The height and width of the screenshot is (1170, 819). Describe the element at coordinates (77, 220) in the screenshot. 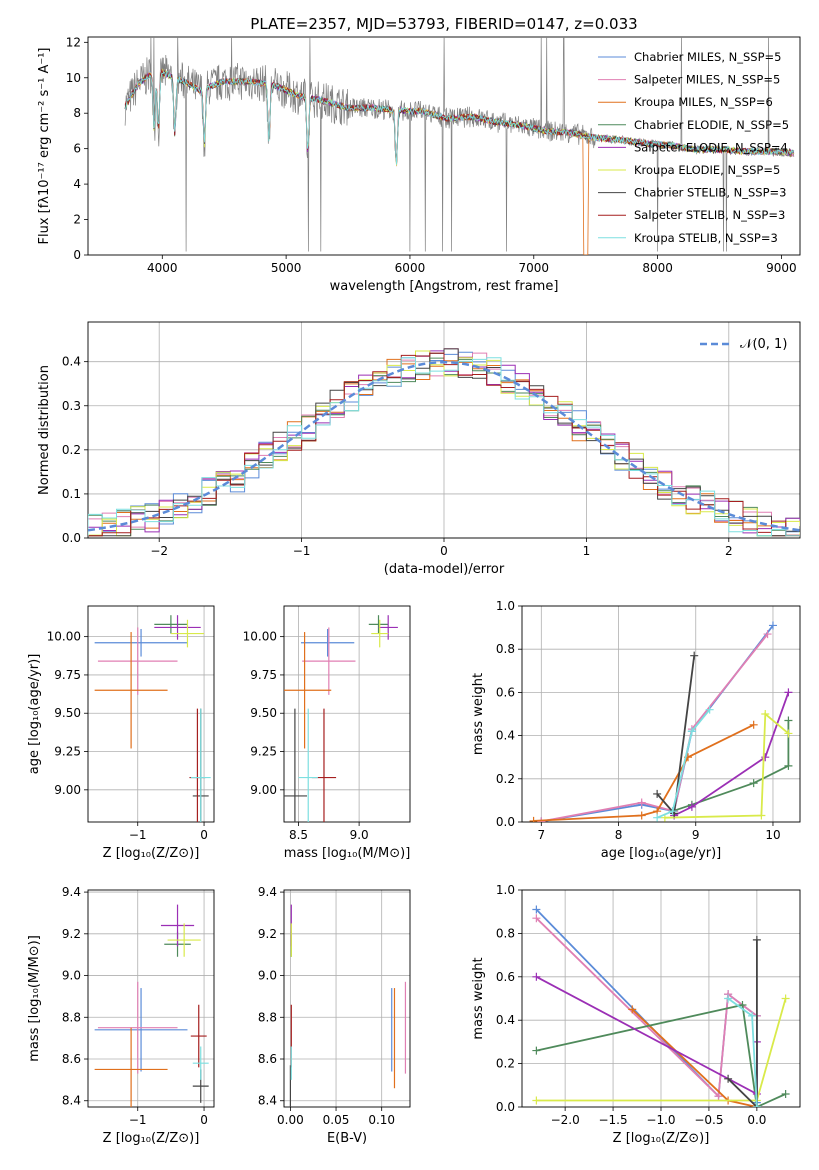

I see `y-tick-label: 2` at that location.